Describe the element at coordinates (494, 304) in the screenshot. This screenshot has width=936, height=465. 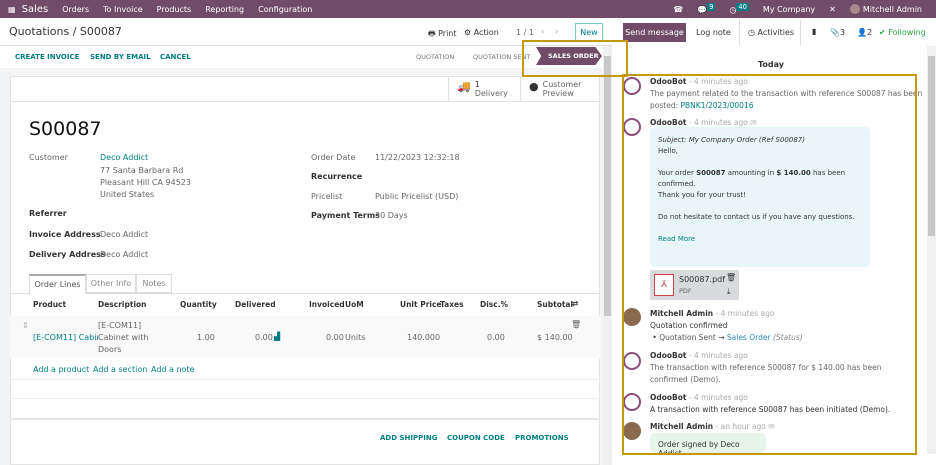
I see `col-disc: Disc.%` at that location.